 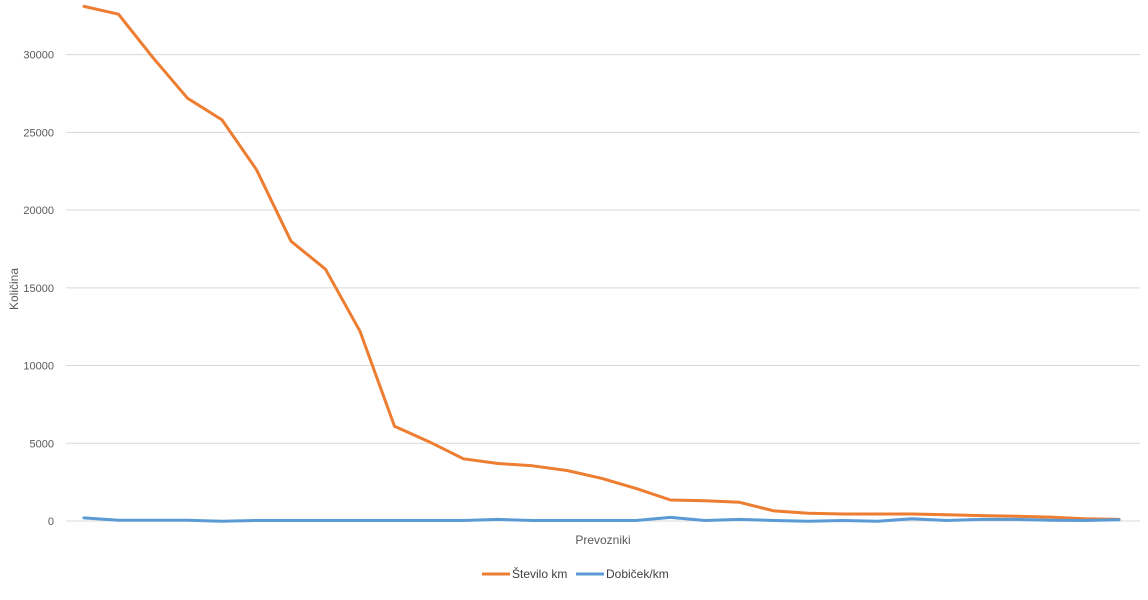 I want to click on y-axis-tick-labels: 0 5000 10000 15000 20000 25000 30000, so click(x=38, y=289).